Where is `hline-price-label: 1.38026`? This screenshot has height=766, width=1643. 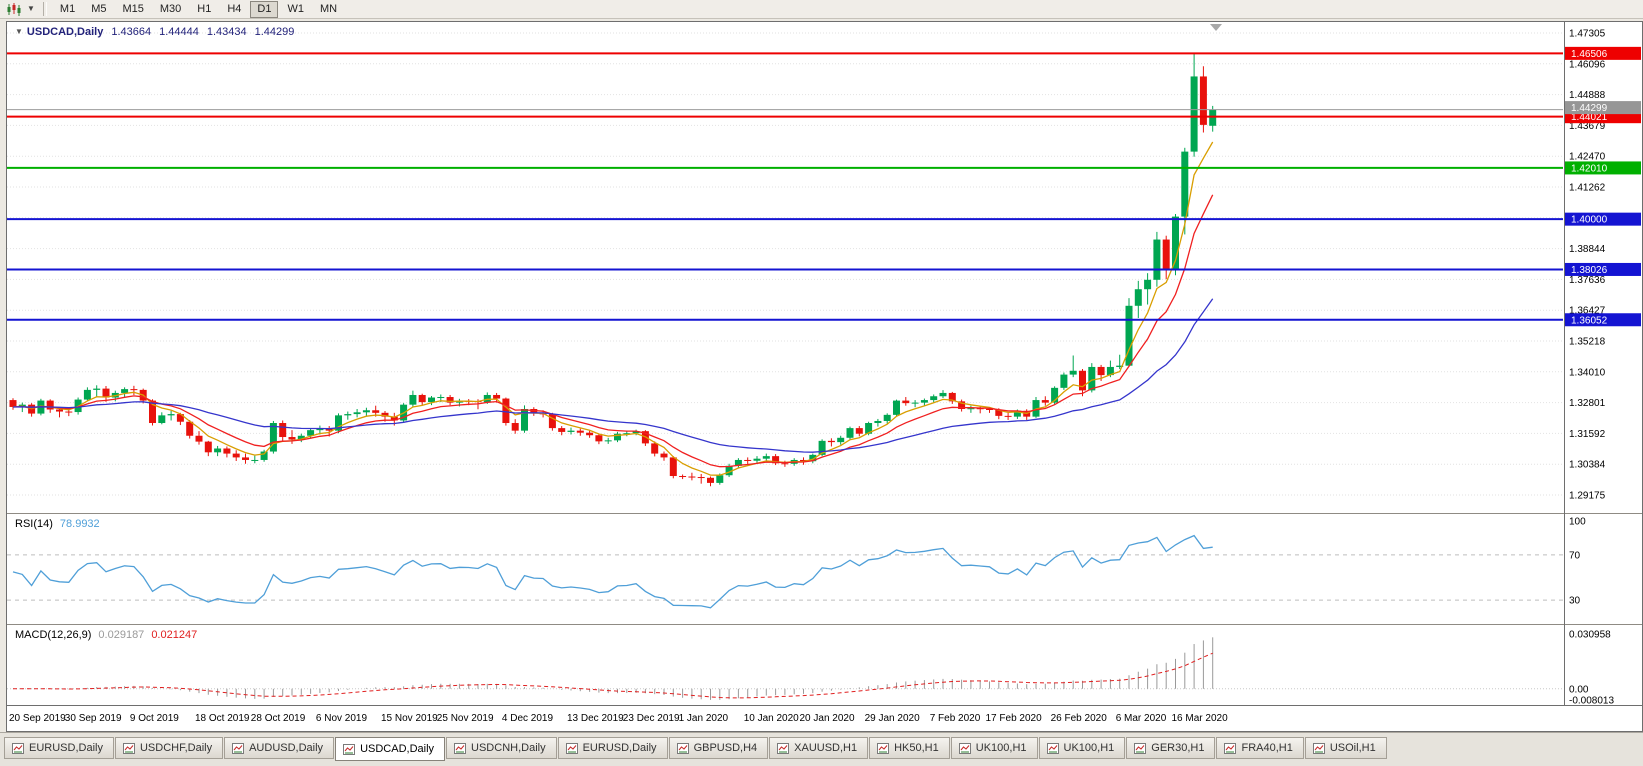
hline-price-label: 1.38026 is located at coordinates (1589, 270).